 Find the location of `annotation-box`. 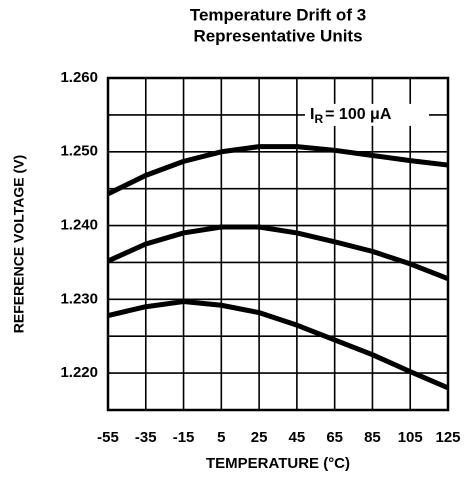

annotation-box is located at coordinates (367, 114).